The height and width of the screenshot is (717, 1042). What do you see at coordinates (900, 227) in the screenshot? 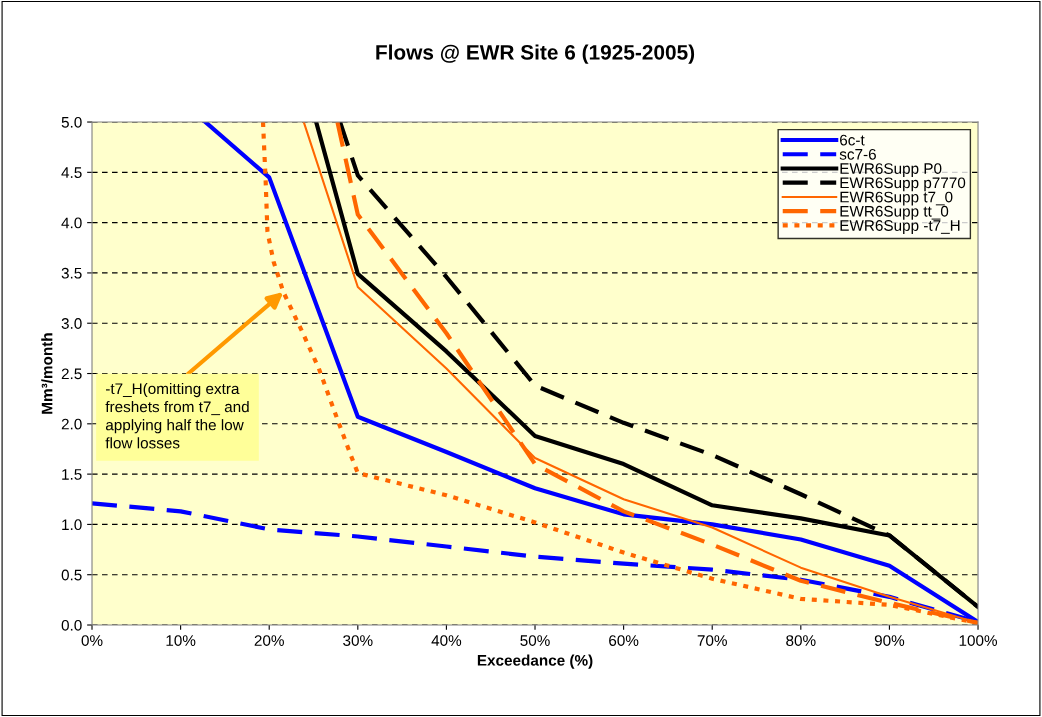
I see `legend-label: EWR6Supp -t7_H` at bounding box center [900, 227].